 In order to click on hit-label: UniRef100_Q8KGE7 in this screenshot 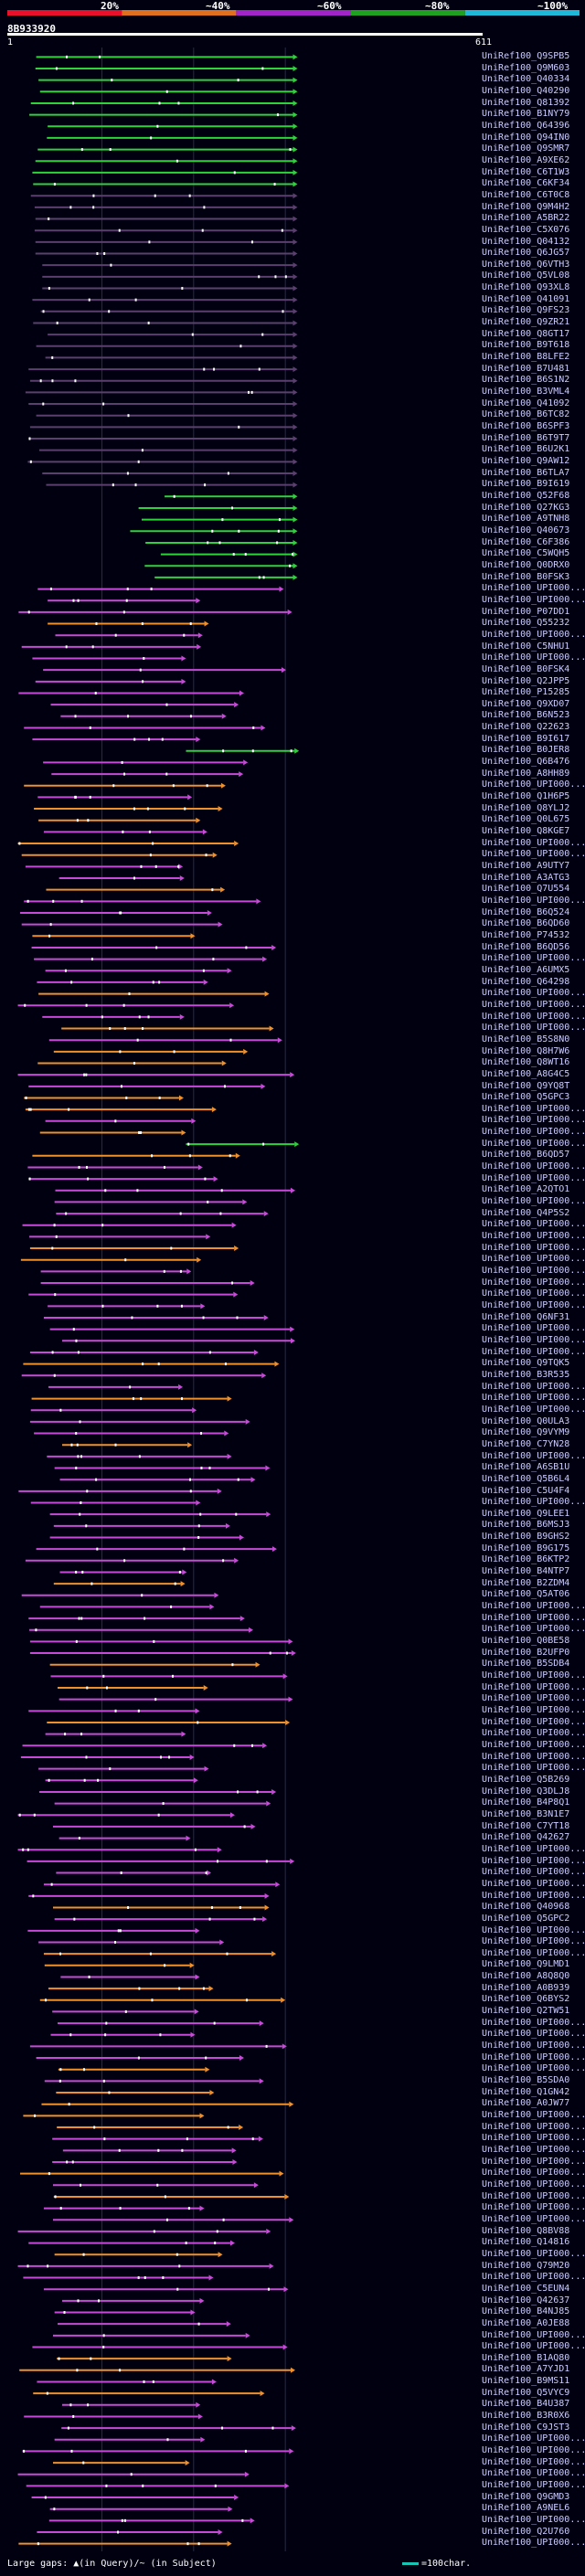, I will do `click(526, 831)`.